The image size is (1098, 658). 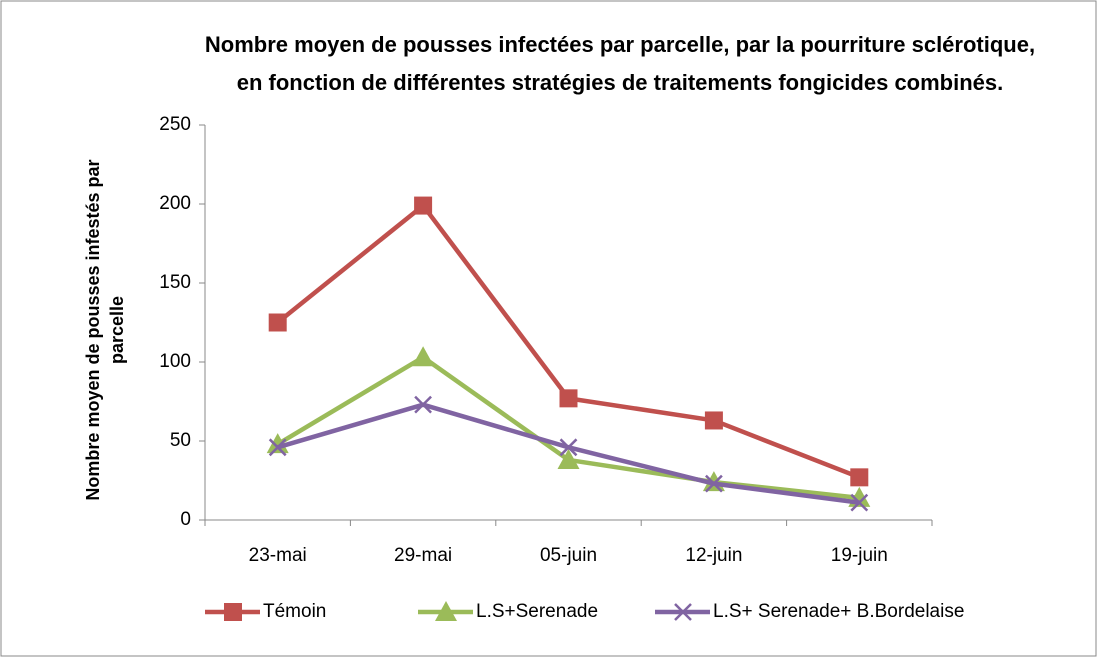 I want to click on y-tick-label: 200, so click(x=175, y=203).